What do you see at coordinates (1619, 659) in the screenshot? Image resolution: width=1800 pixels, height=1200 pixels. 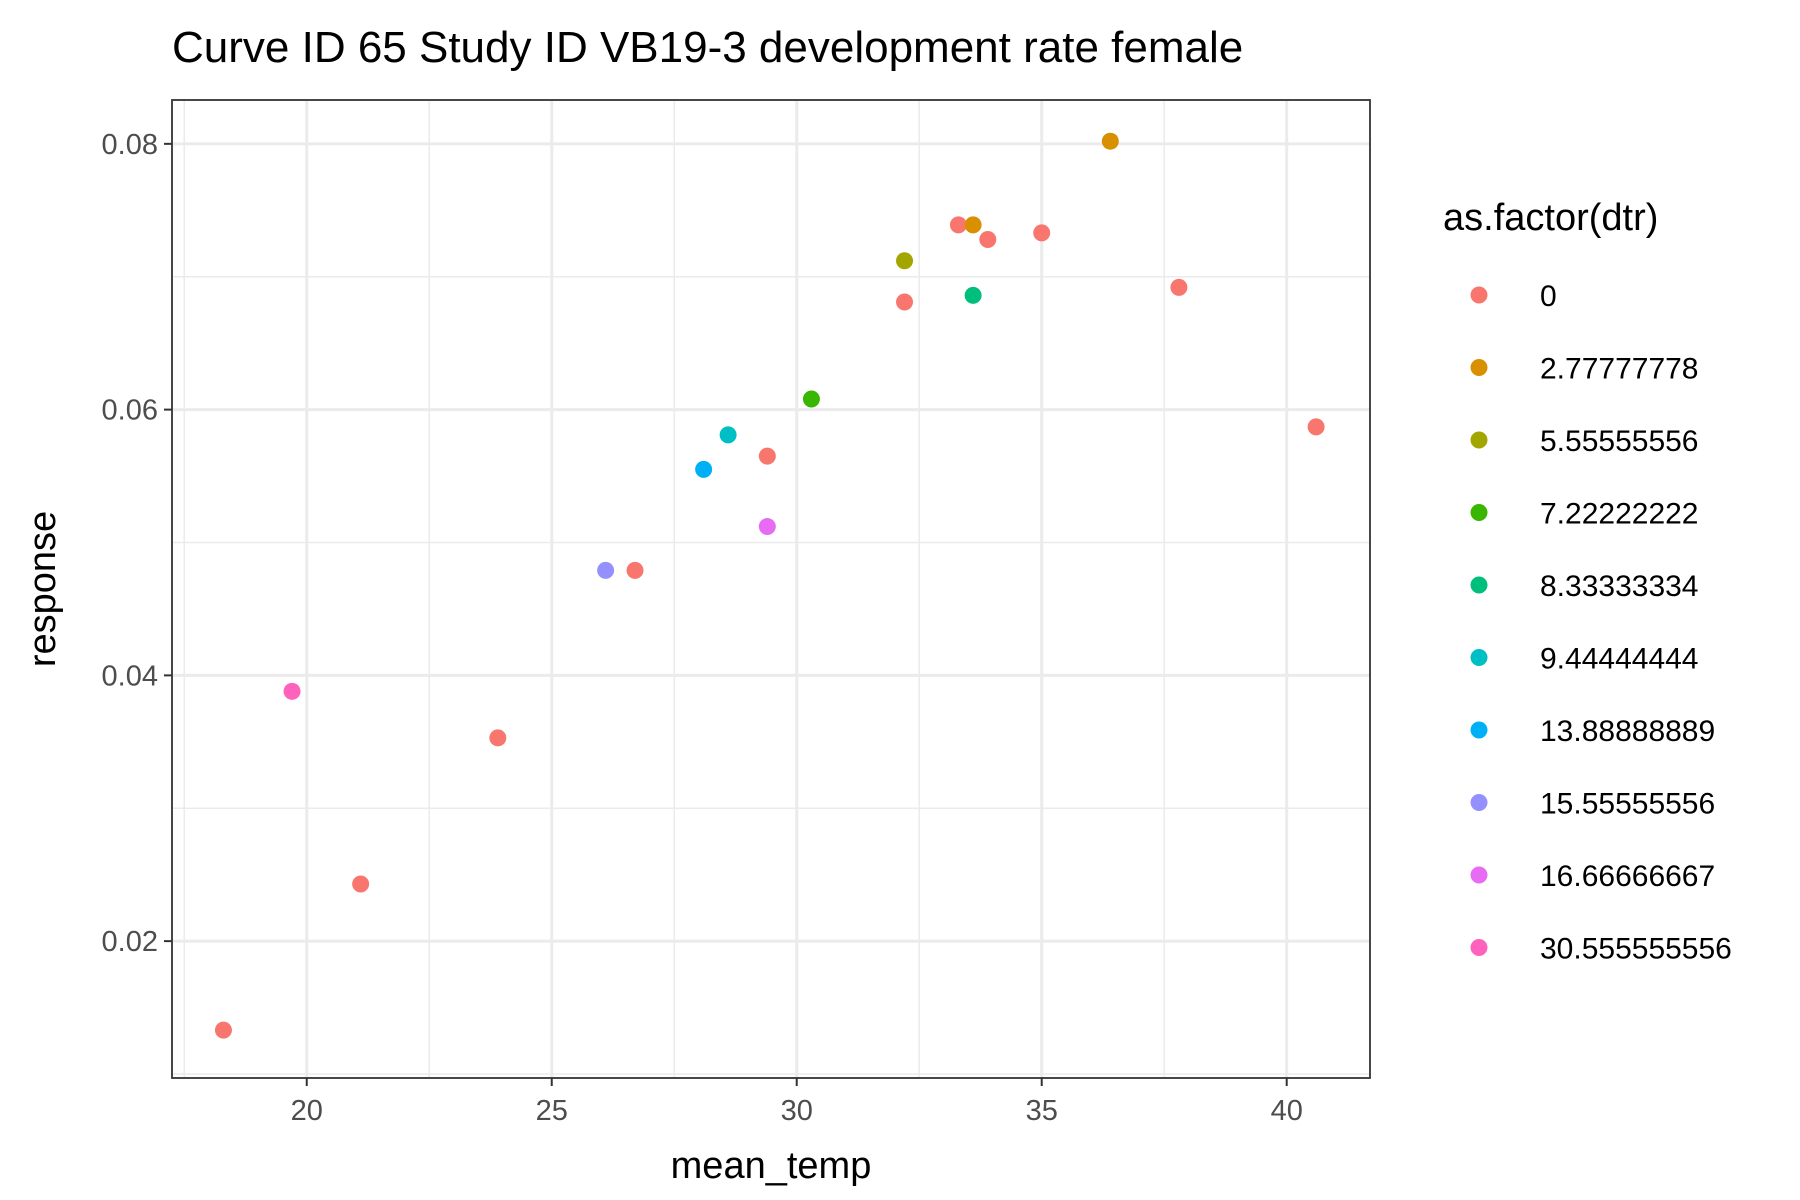 I see `legend-label: 9.44444444` at bounding box center [1619, 659].